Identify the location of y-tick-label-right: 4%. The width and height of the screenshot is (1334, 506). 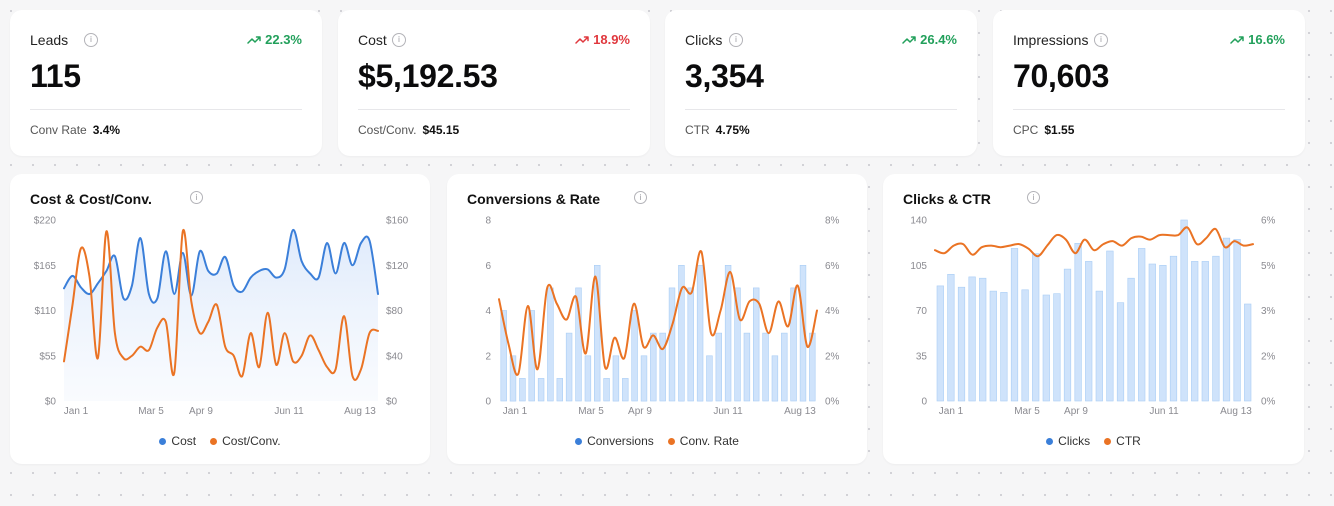
(832, 311).